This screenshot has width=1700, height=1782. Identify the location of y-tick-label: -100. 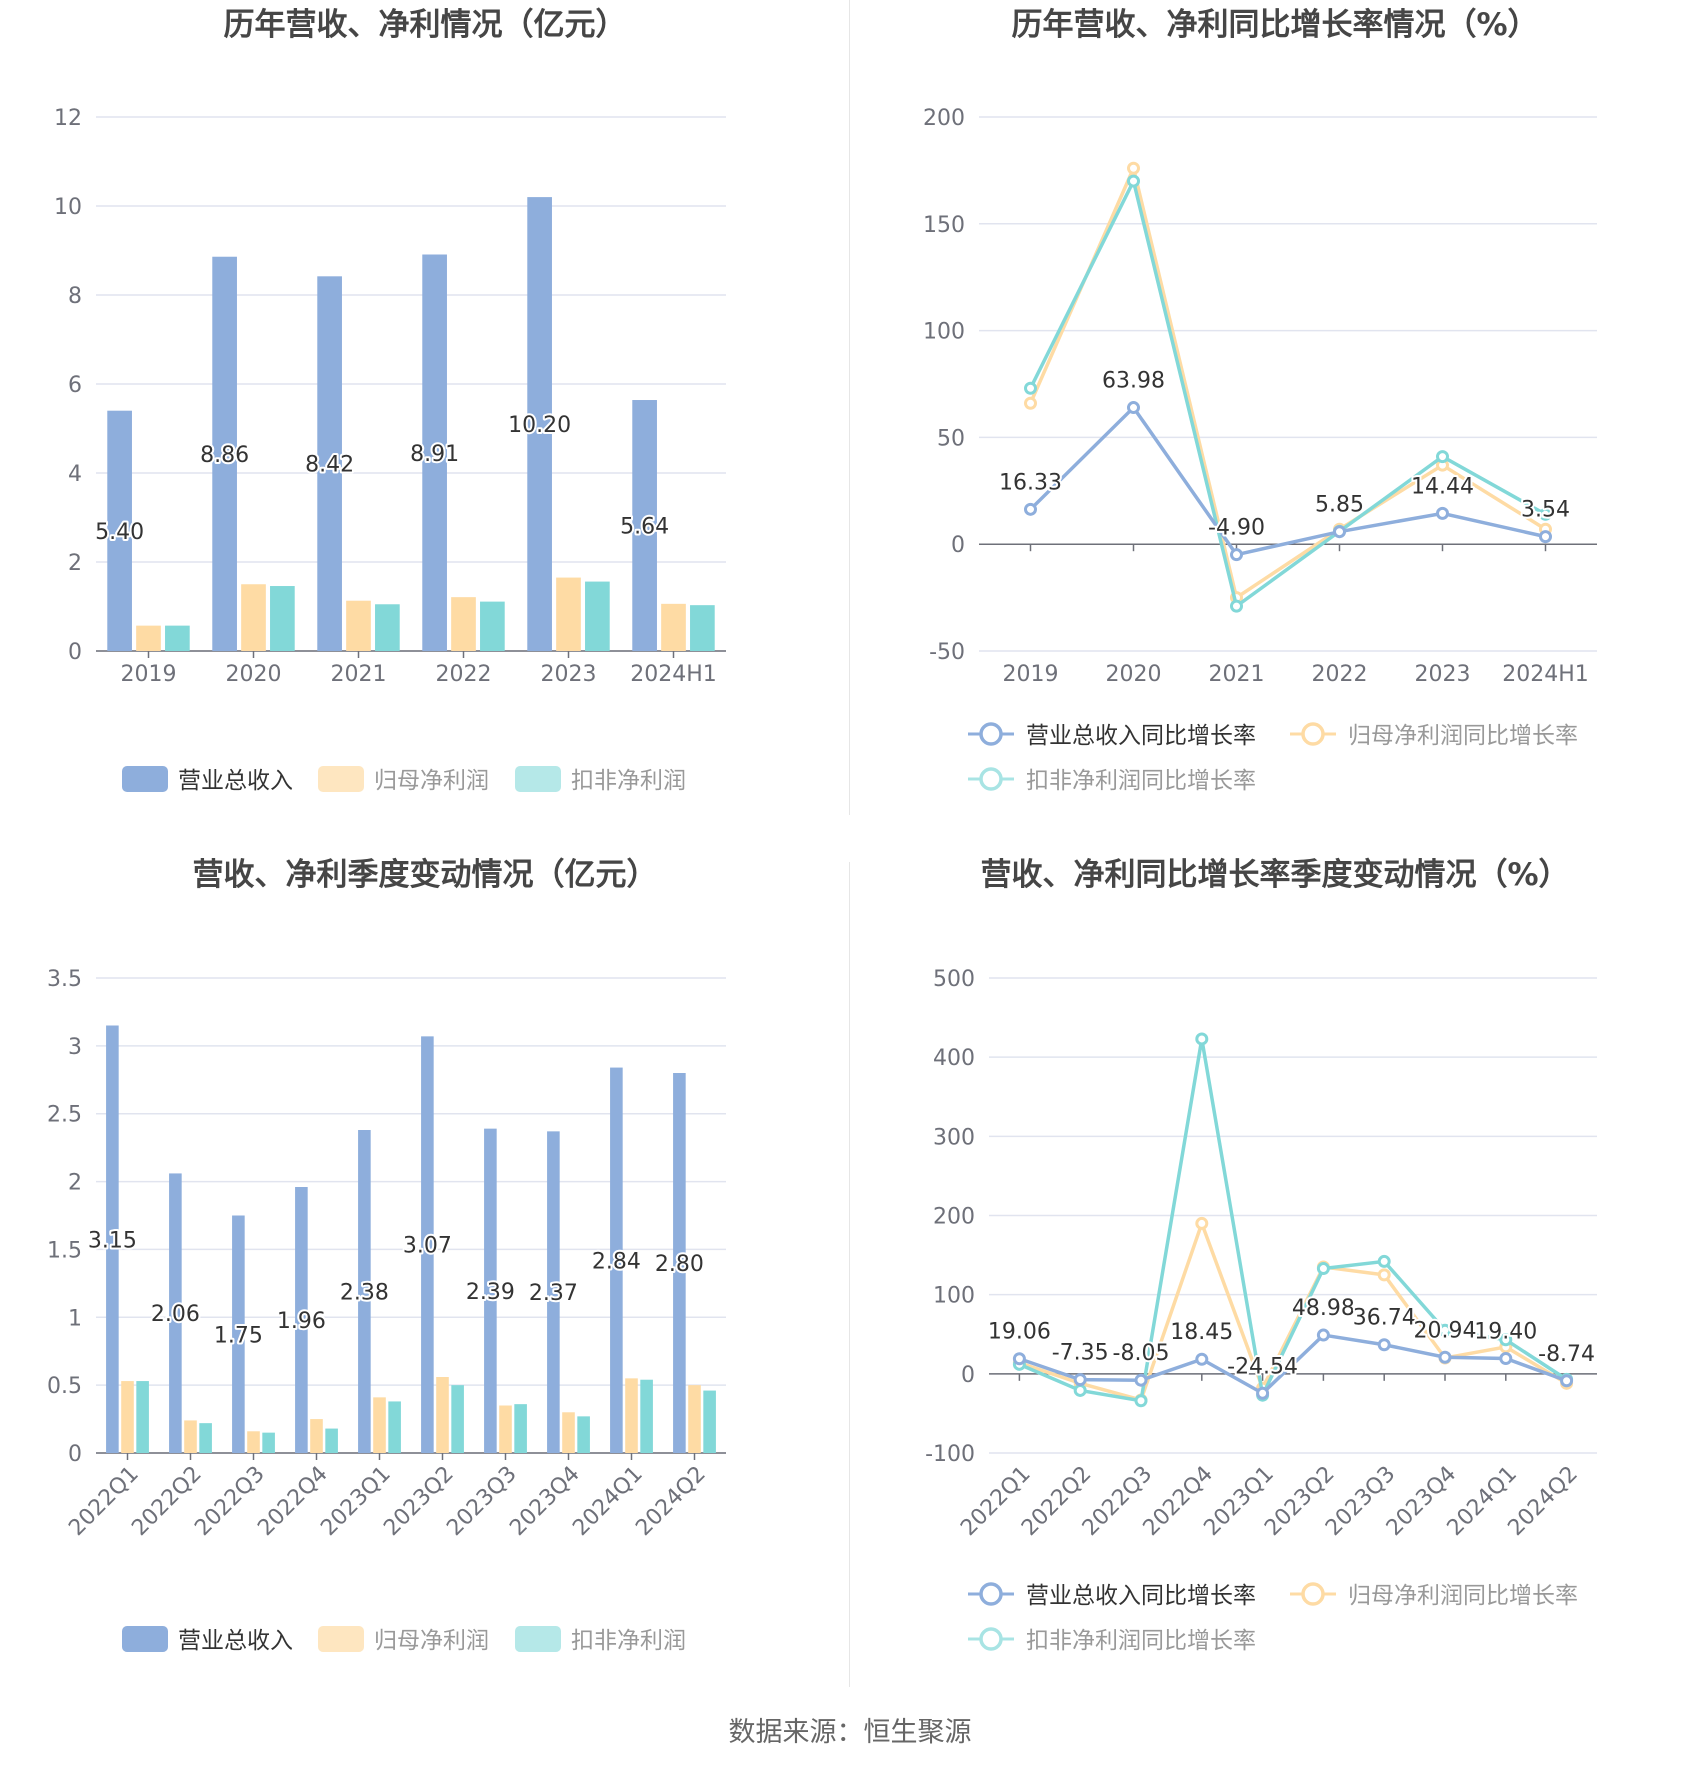
(950, 1454).